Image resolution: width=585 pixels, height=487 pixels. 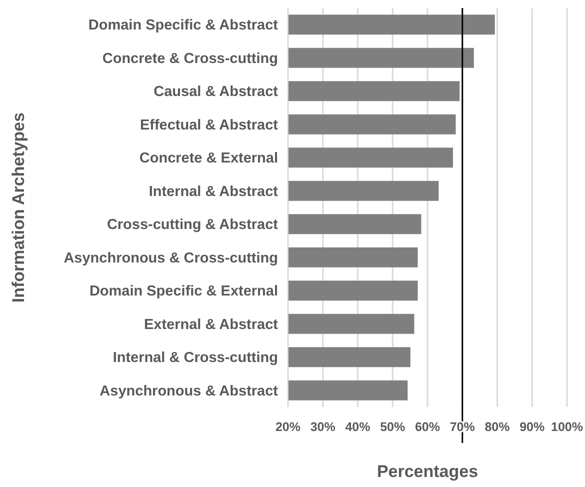 What do you see at coordinates (209, 125) in the screenshot?
I see `y-tick-label: Effectual & Abstract` at bounding box center [209, 125].